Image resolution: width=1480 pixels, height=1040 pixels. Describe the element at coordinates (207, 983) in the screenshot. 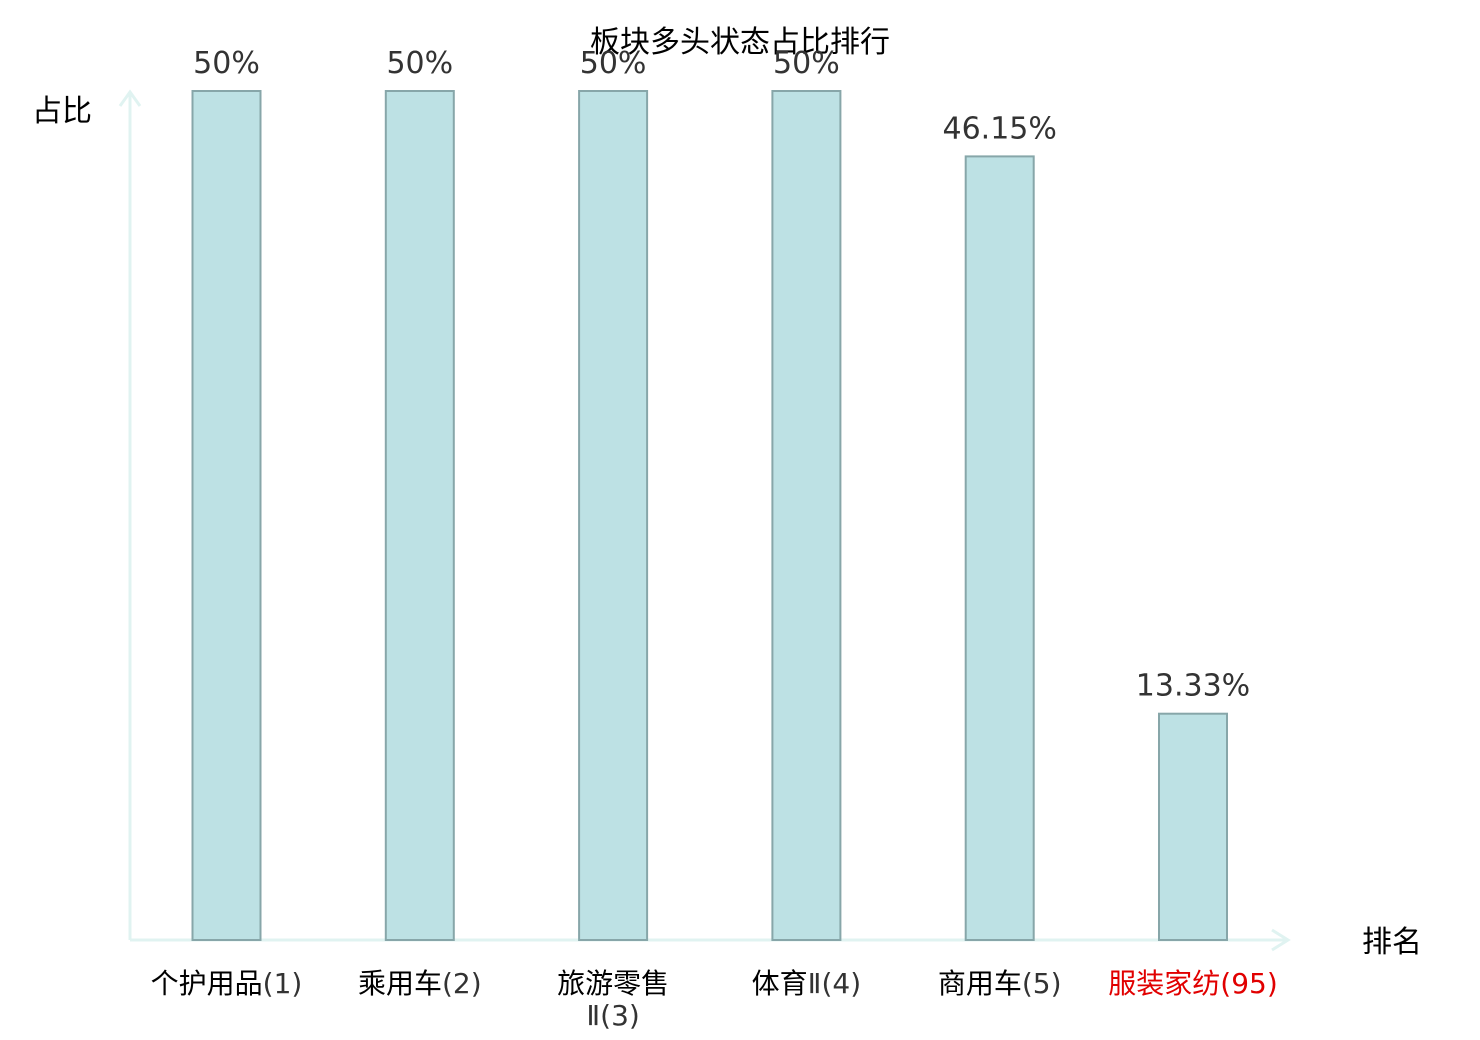

I see `category-name: 个护用品` at that location.